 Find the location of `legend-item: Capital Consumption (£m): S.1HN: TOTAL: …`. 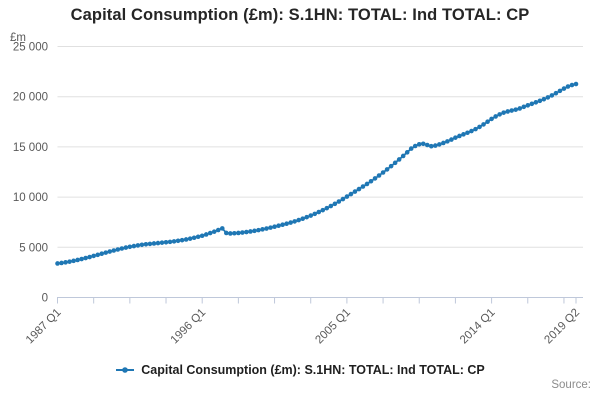

legend-item: Capital Consumption (£m): S.1HN: TOTAL: … is located at coordinates (300, 370).